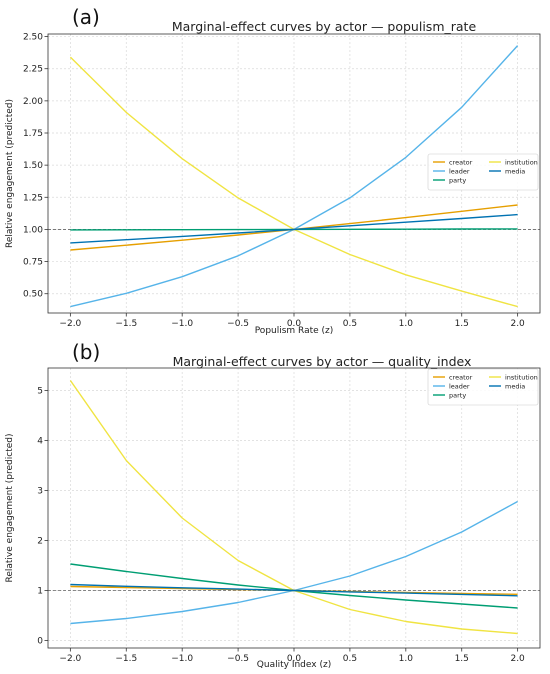 Image resolution: width=550 pixels, height=674 pixels. What do you see at coordinates (40, 592) in the screenshot?
I see `y-tick-label: 1` at bounding box center [40, 592].